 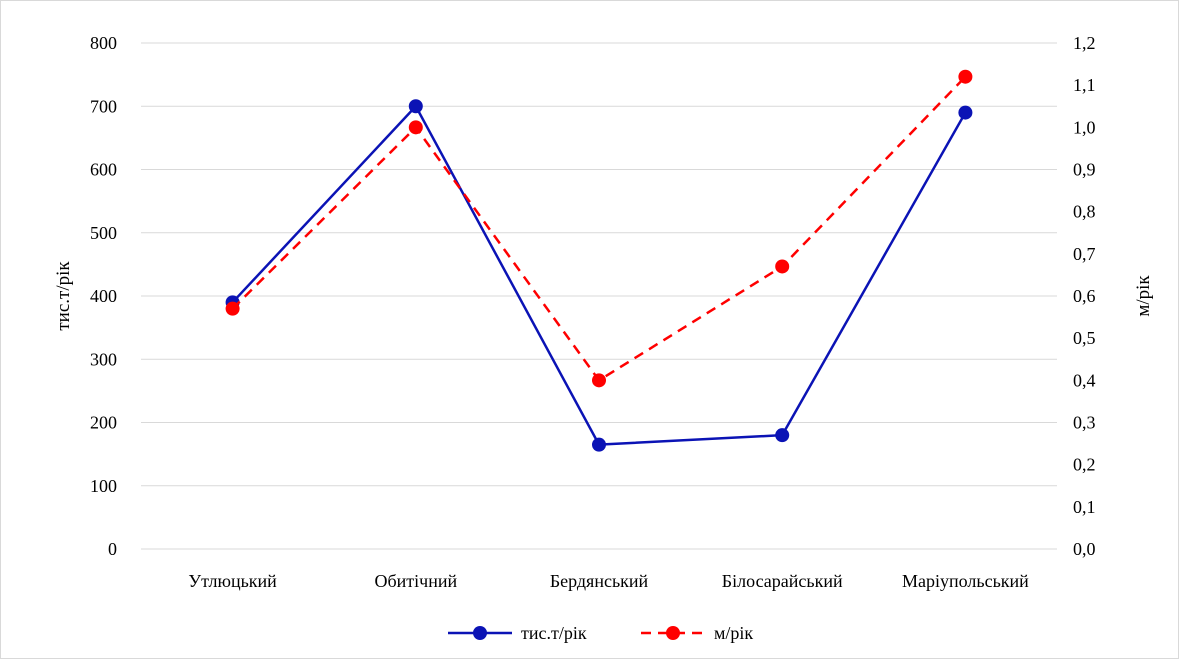 I want to click on left-tick-label: 300, so click(x=103, y=359).